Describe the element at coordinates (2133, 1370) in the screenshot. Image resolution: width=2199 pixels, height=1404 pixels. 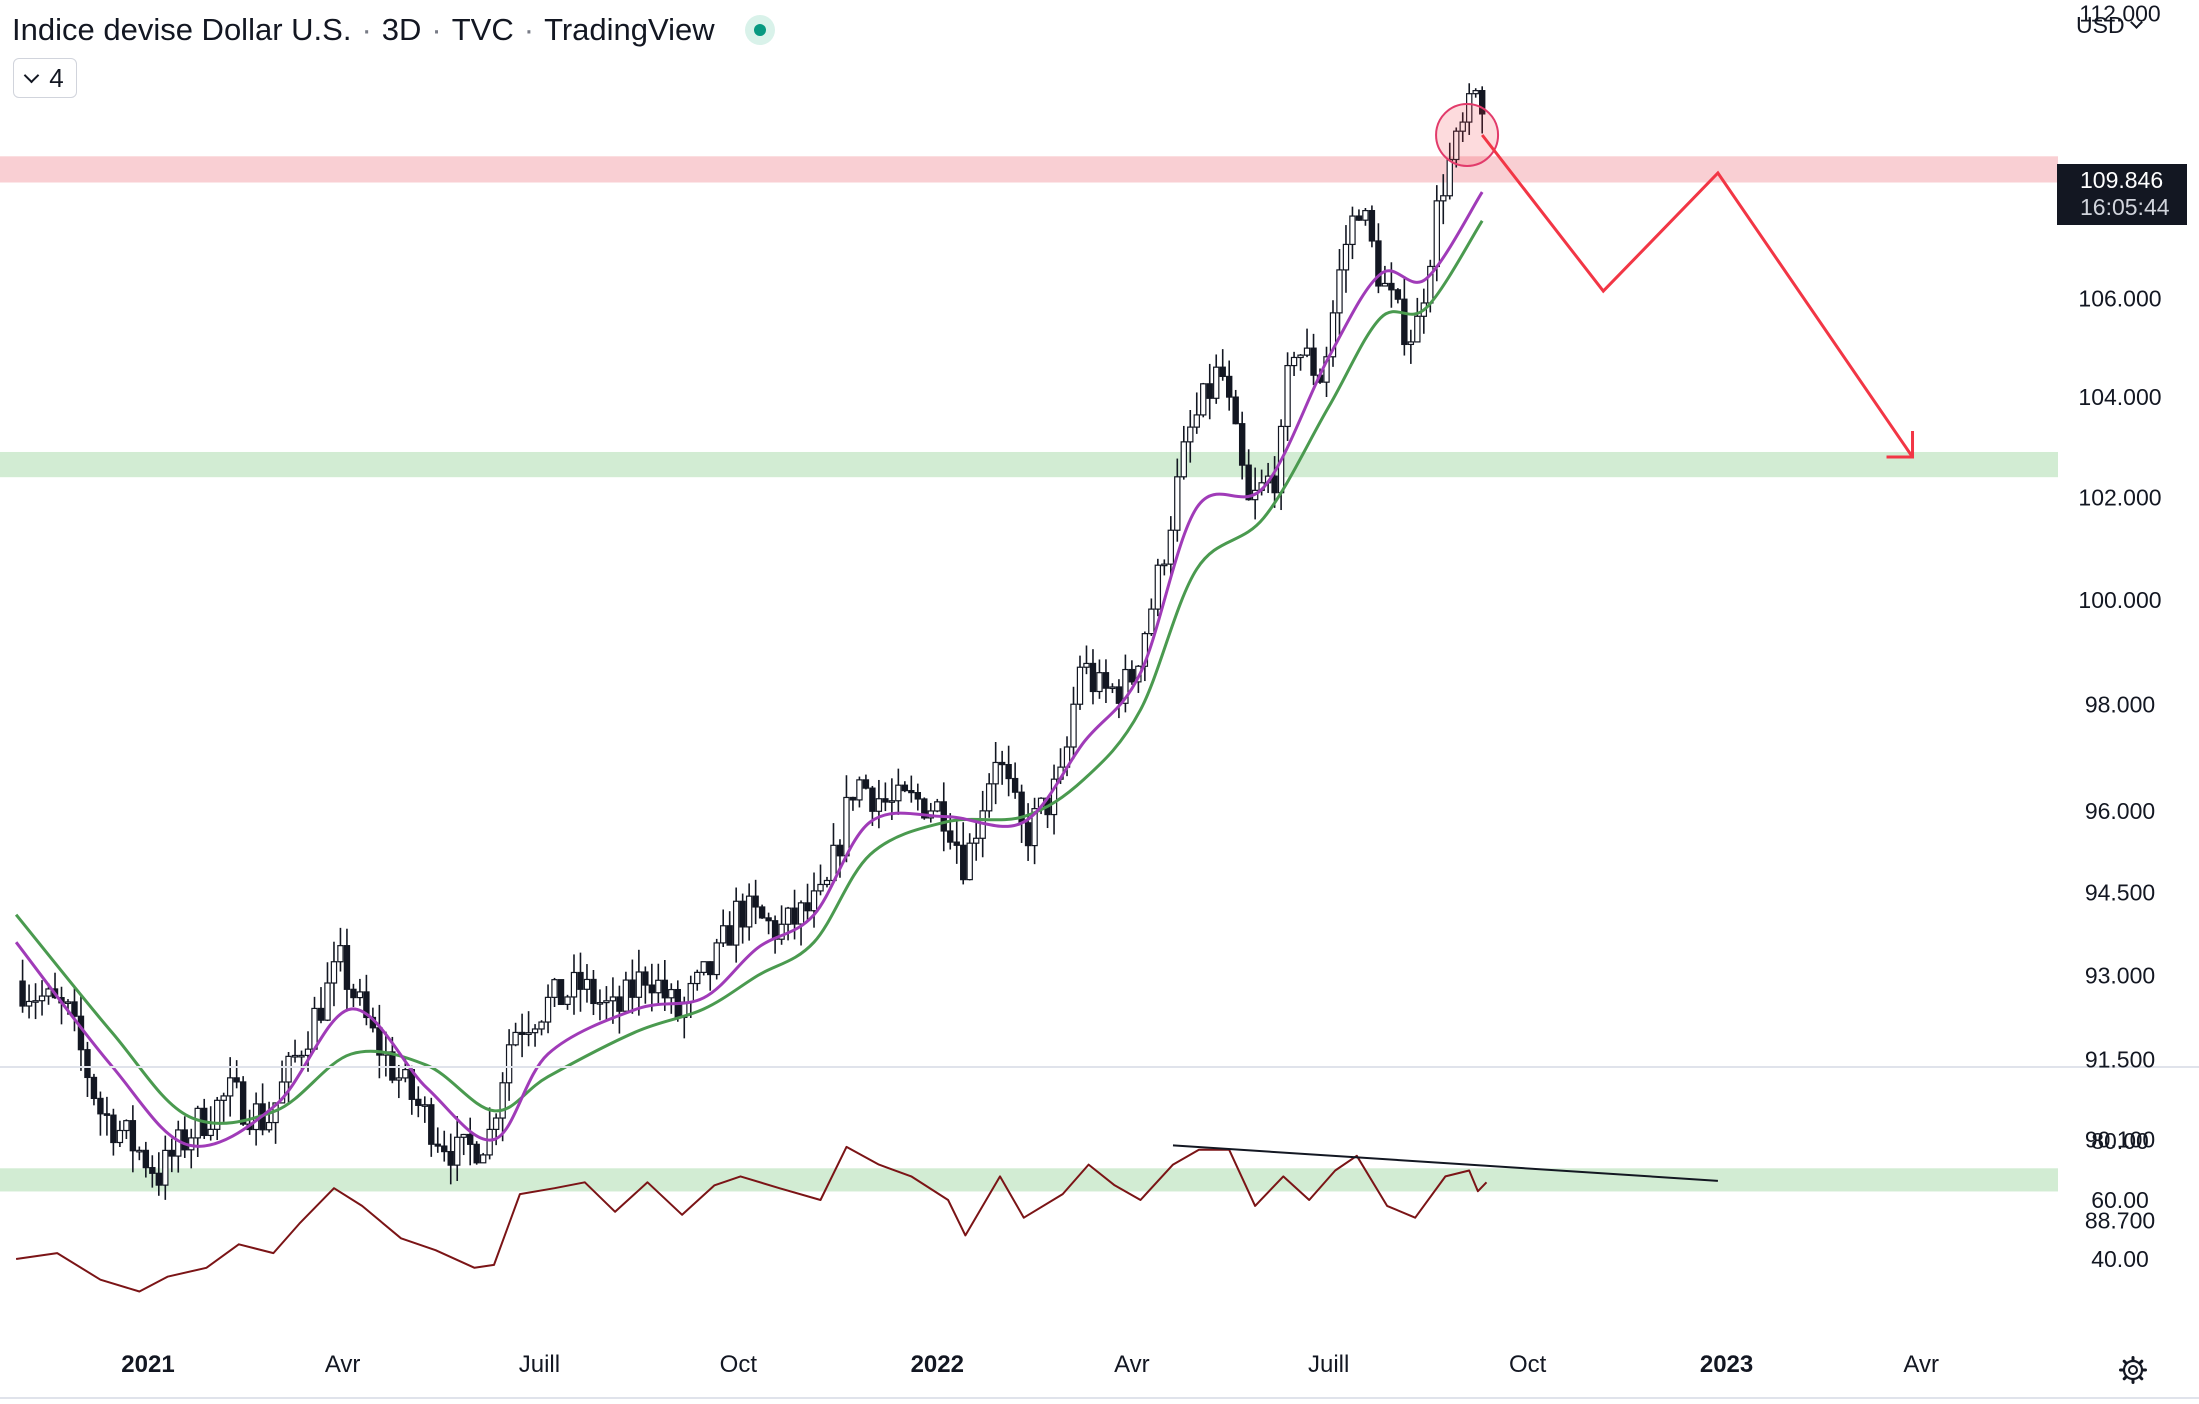
I see `gear-icon` at that location.